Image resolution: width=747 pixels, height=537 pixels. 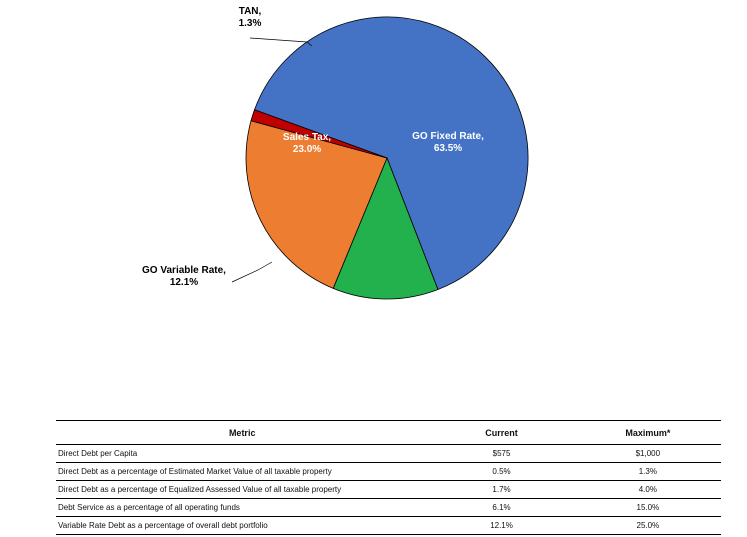 What do you see at coordinates (242, 453) in the screenshot?
I see `metric-cell: Direct Debt per Capita` at bounding box center [242, 453].